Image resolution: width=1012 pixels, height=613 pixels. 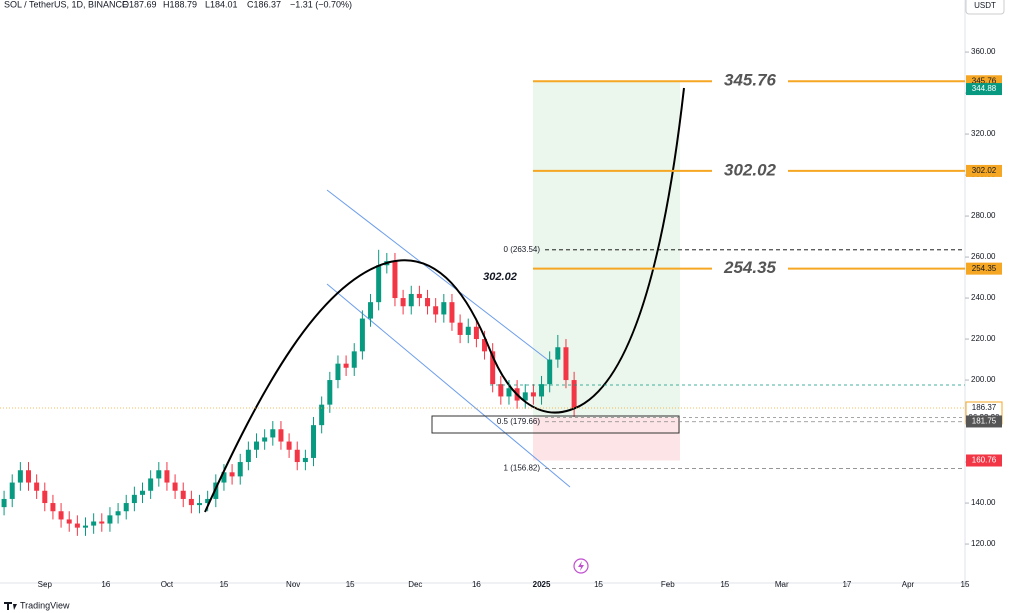 What do you see at coordinates (321, 4) in the screenshot?
I see `header-change: −1.31 (−0.70%)` at bounding box center [321, 4].